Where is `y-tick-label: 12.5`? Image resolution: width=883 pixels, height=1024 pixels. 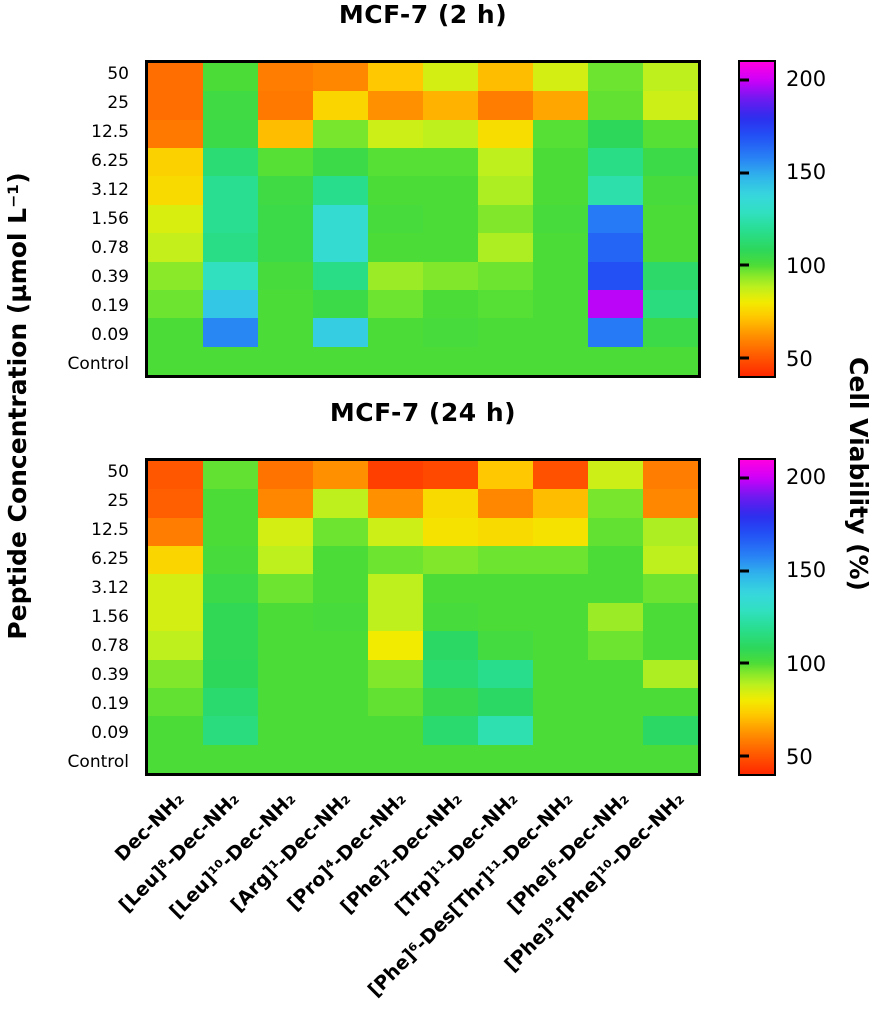
y-tick-label: 12.5 is located at coordinates (110, 132).